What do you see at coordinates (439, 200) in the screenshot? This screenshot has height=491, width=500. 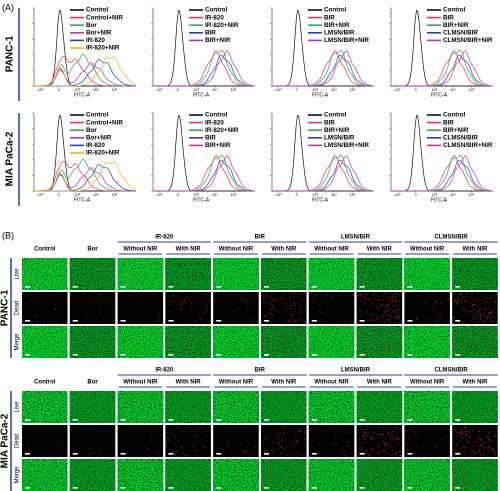 I see `x-axis-label: FITC-A` at bounding box center [439, 200].